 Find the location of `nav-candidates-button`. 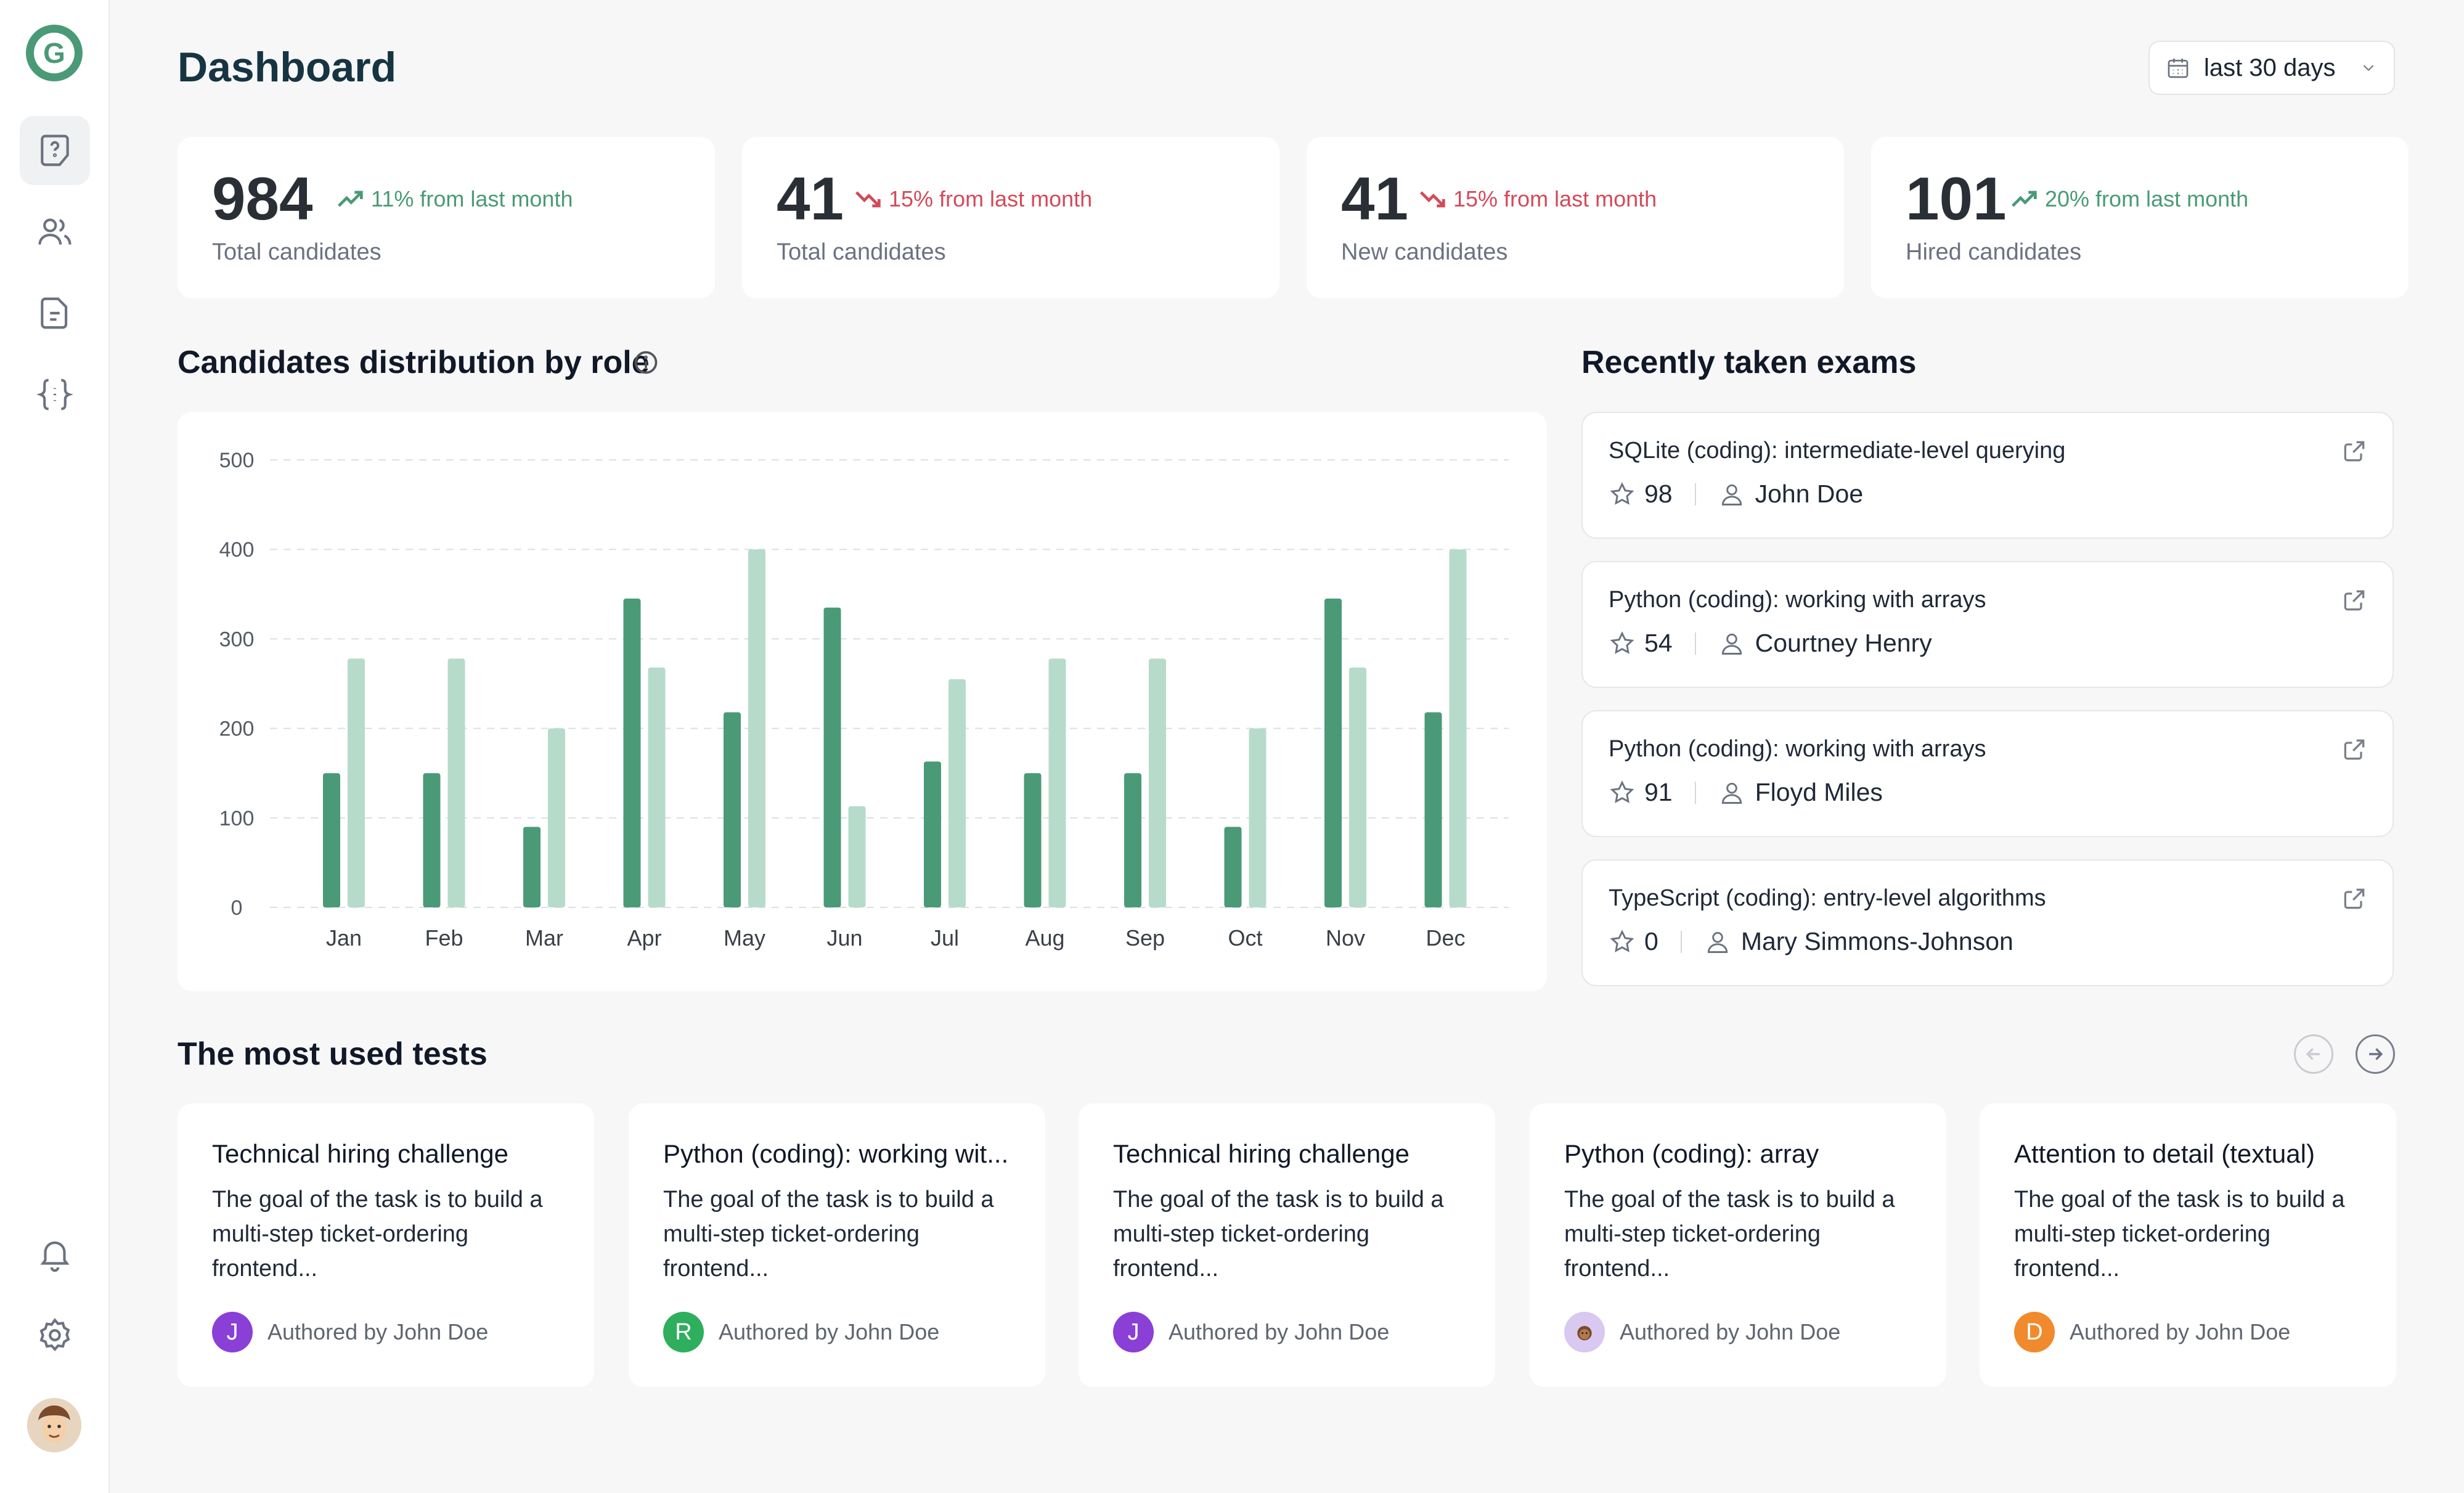

nav-candidates-button is located at coordinates (55, 231).